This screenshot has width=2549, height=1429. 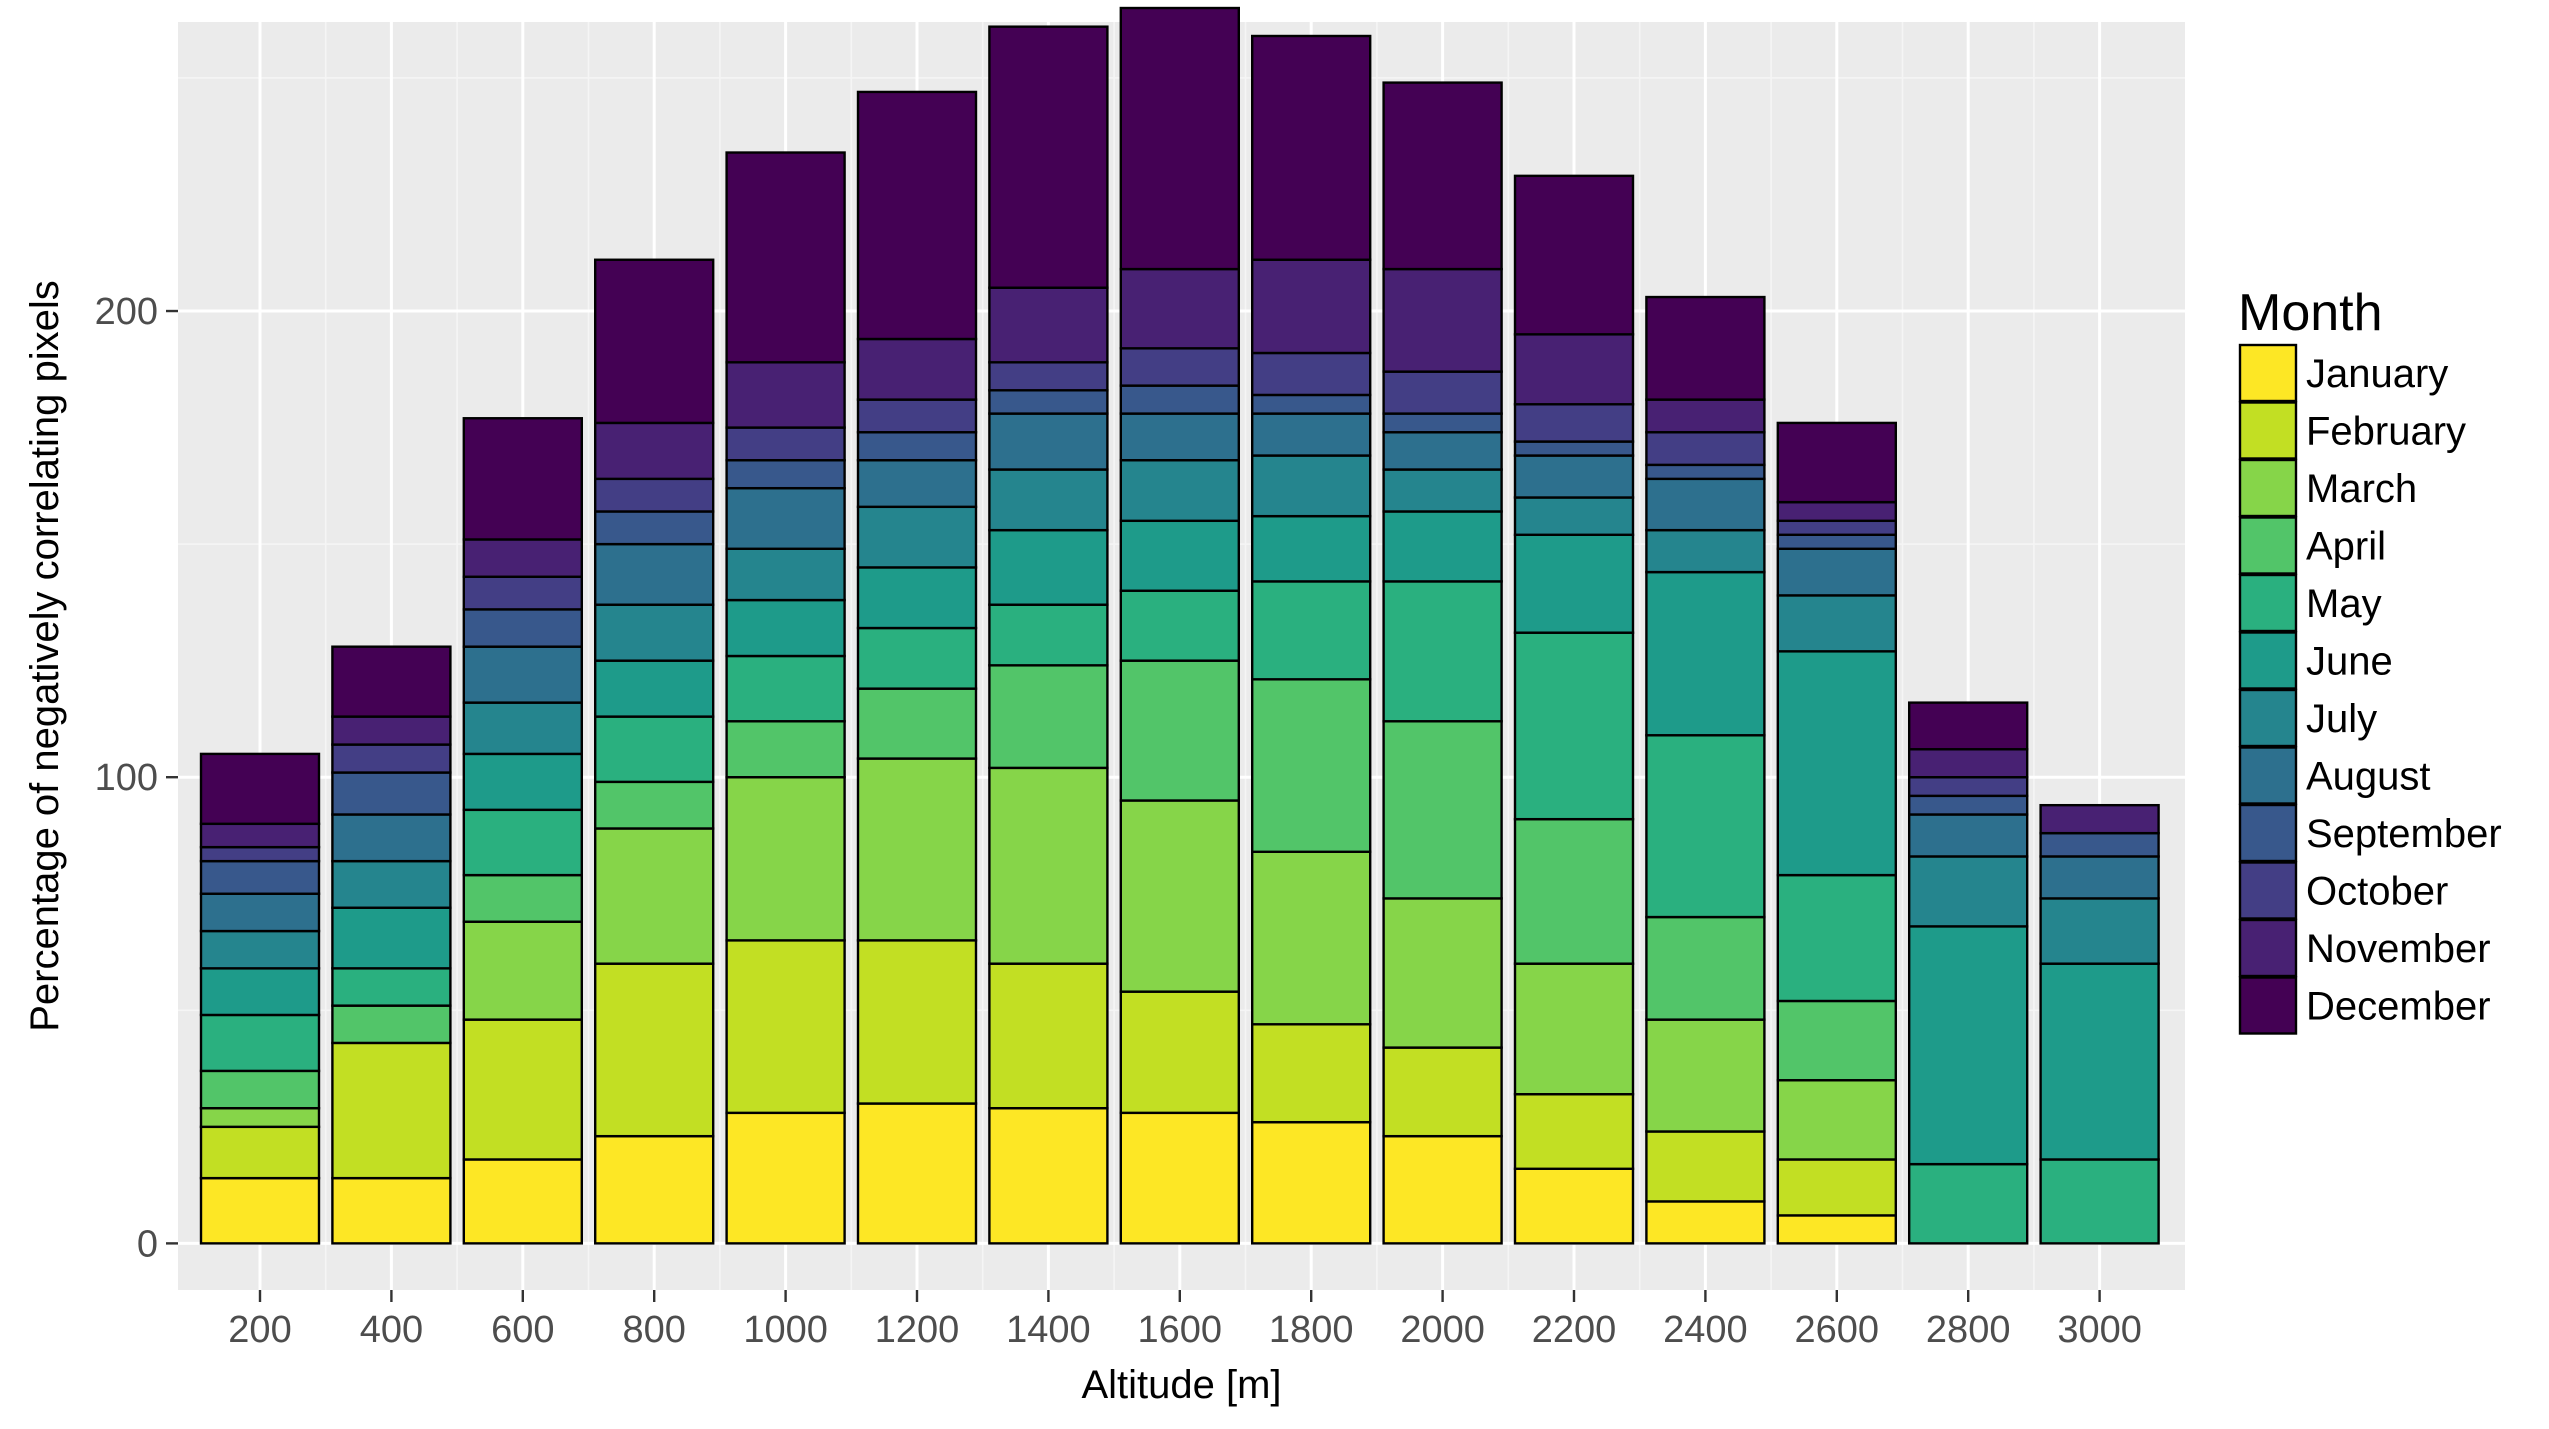 I want to click on legend-key-july, so click(x=2268, y=718).